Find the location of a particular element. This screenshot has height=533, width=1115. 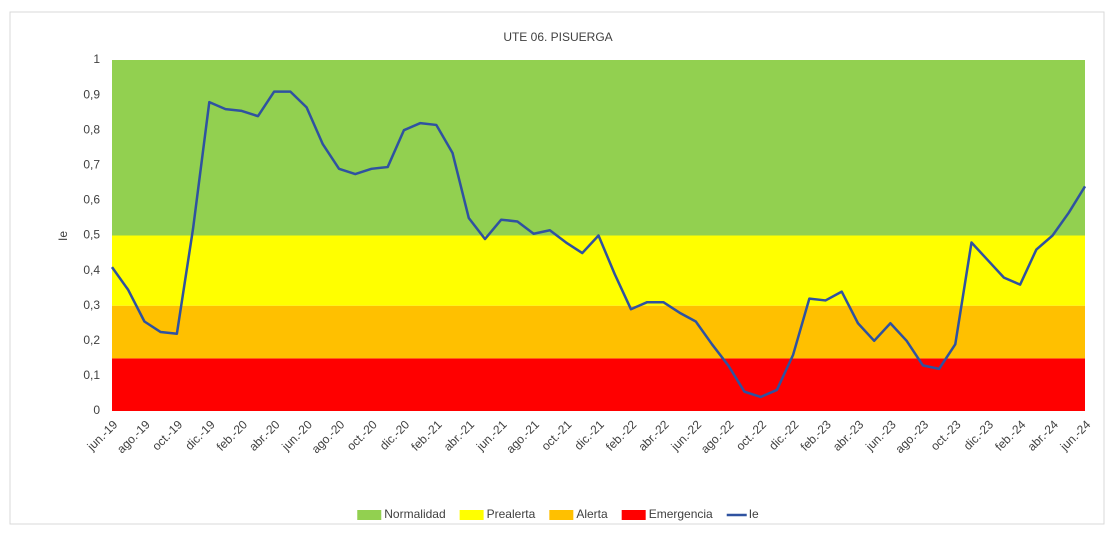

y-tick-label: 1 is located at coordinates (96, 59).